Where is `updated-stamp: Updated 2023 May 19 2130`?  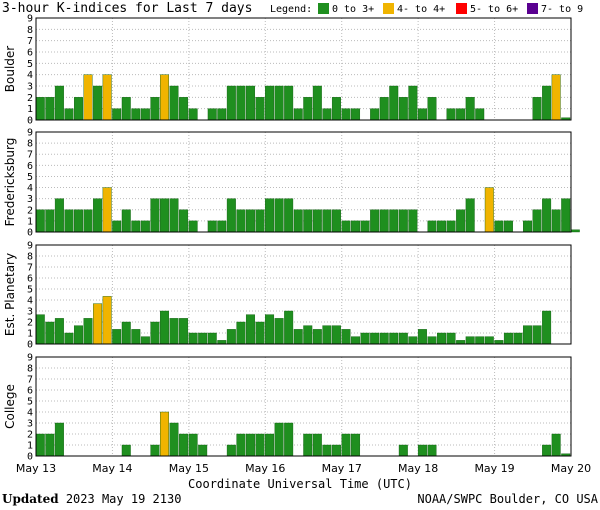 updated-stamp: Updated 2023 May 19 2130 is located at coordinates (91, 499).